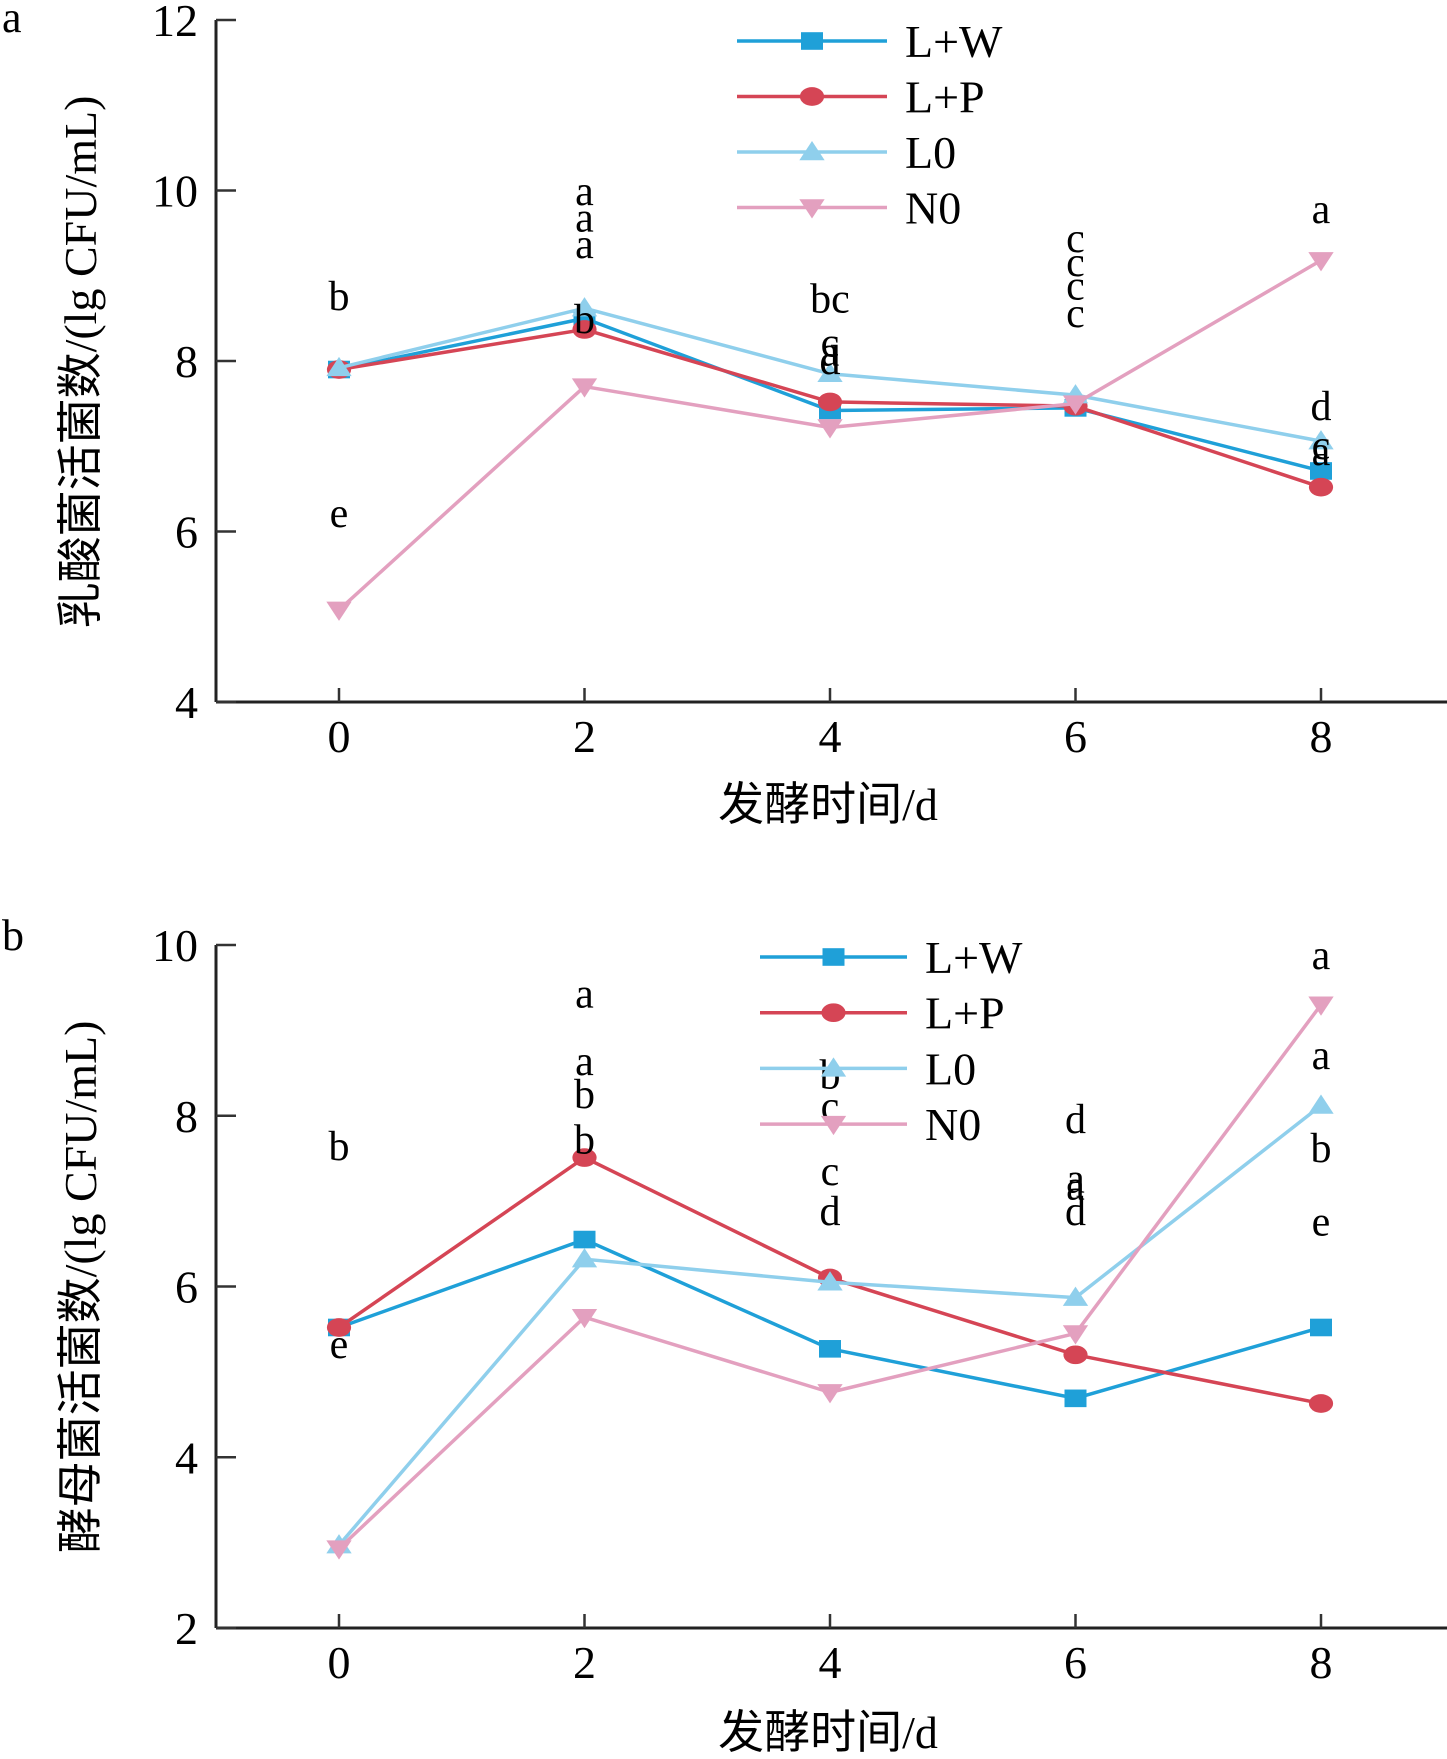  Describe the element at coordinates (80, 362) in the screenshot. I see `y-axis-title-a: 乳酸菌活菌数/(lg CFU/mL)` at that location.